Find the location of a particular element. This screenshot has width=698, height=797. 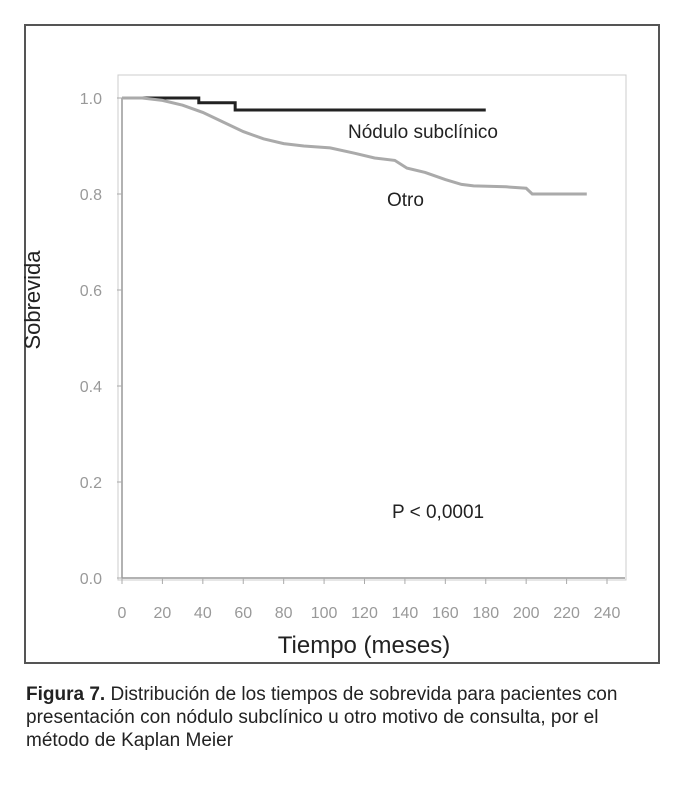

x-tick-label: 120 is located at coordinates (364, 613).